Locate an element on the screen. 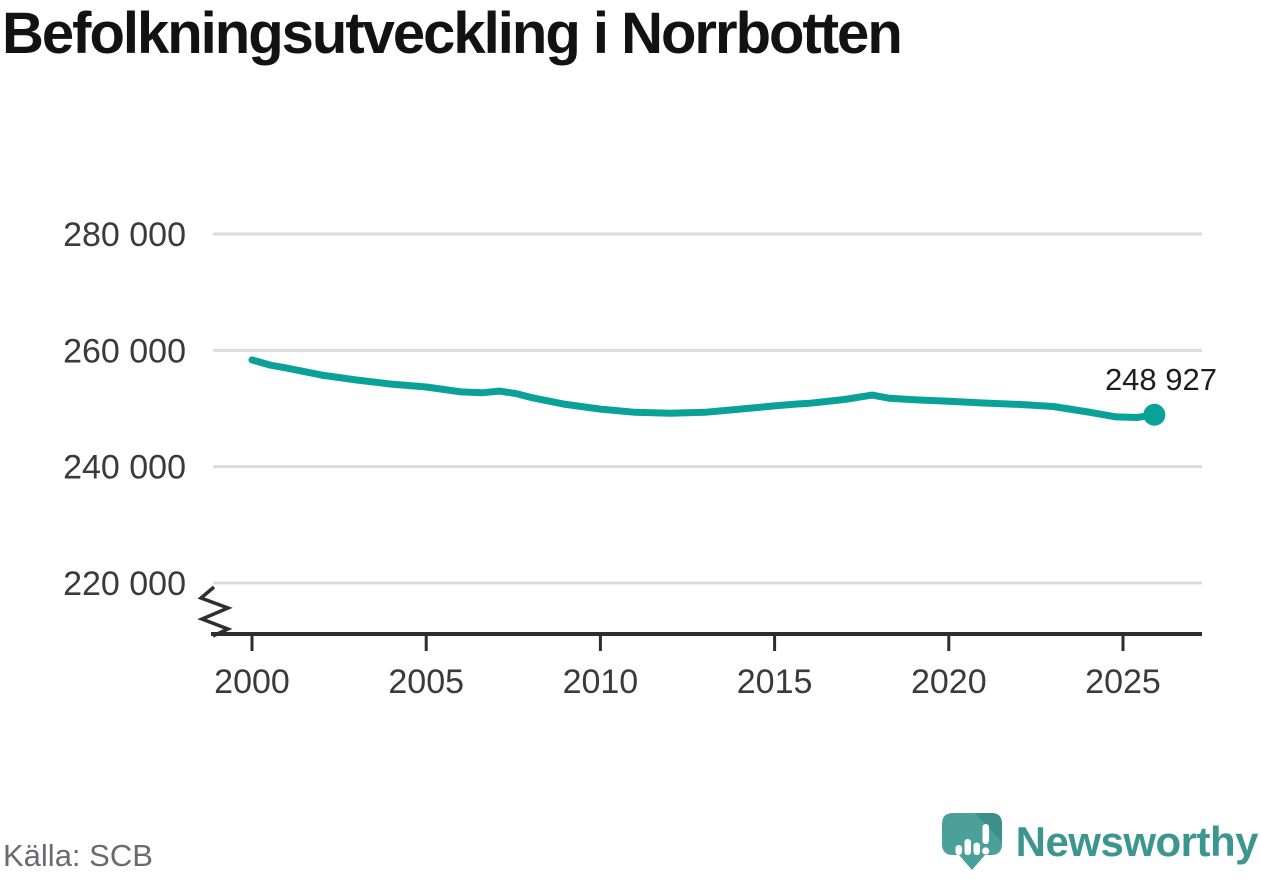 This screenshot has width=1262, height=879. x-axis-tick-label: 2025 is located at coordinates (1123, 682).